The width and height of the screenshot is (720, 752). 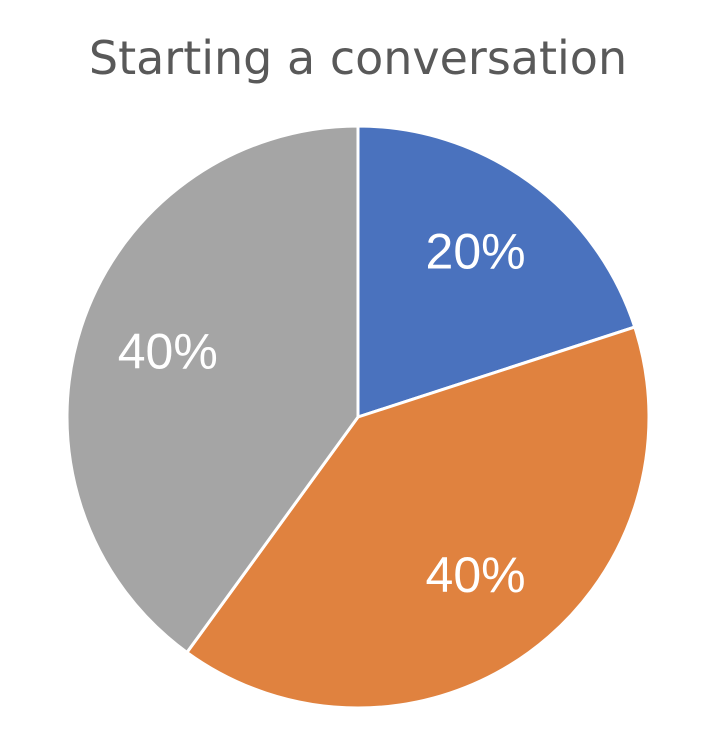 I want to click on value-label: 20%, so click(x=476, y=251).